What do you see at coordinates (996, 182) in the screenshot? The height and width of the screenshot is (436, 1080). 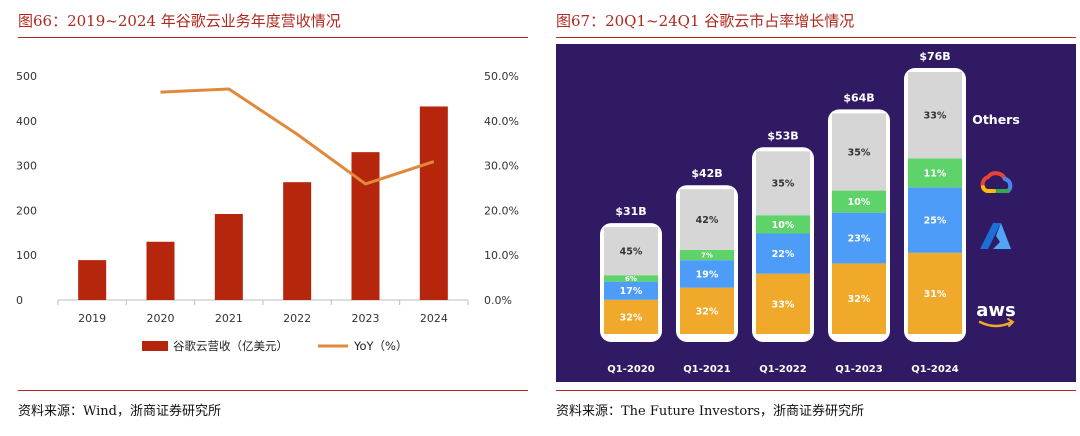 I see `google-cloud-icon` at bounding box center [996, 182].